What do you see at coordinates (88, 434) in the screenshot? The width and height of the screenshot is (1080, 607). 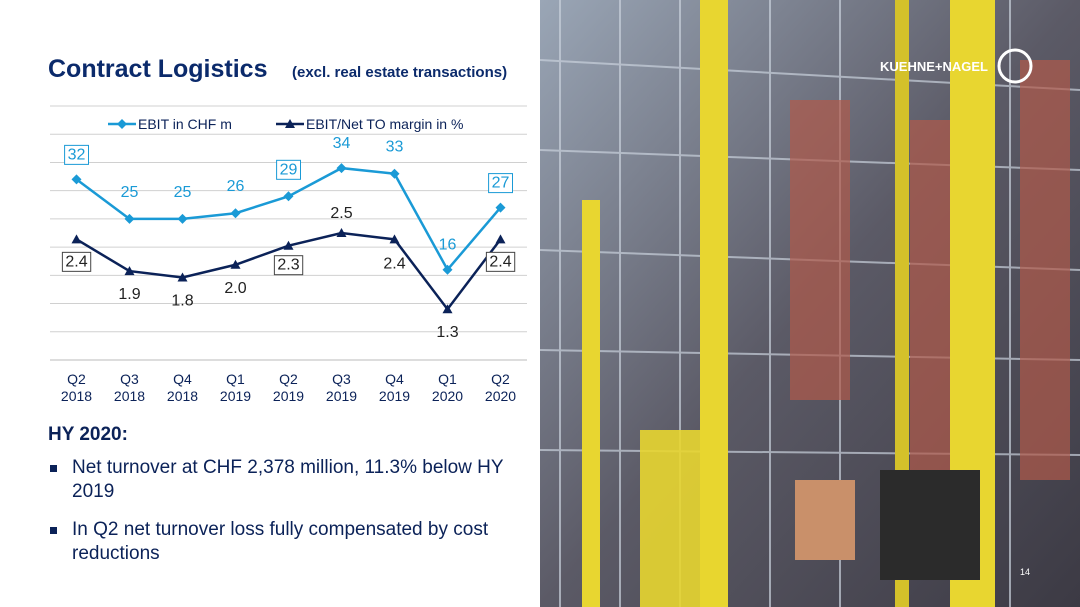 I see `heading: HY 2020:` at bounding box center [88, 434].